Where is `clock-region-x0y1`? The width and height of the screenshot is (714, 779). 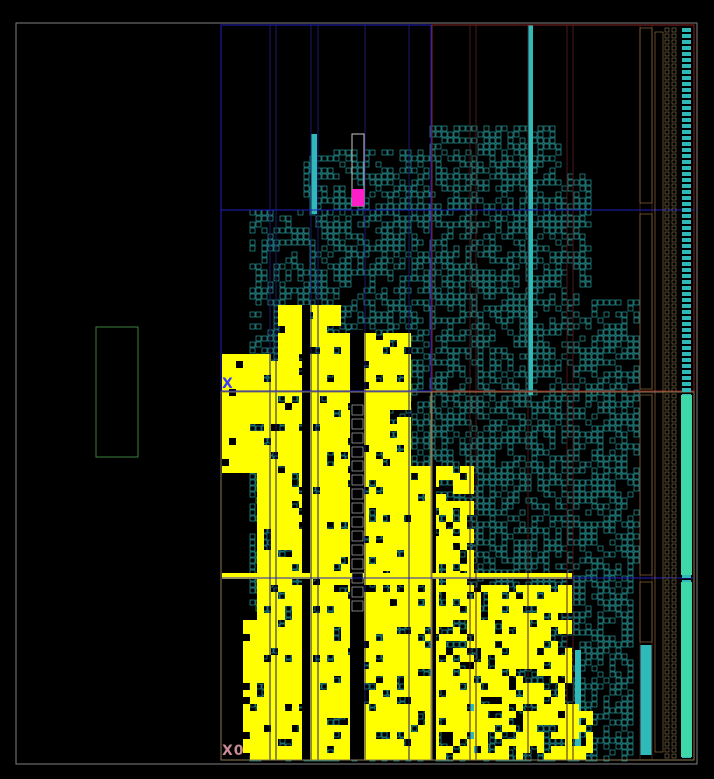 clock-region-x0y1 is located at coordinates (326, 208).